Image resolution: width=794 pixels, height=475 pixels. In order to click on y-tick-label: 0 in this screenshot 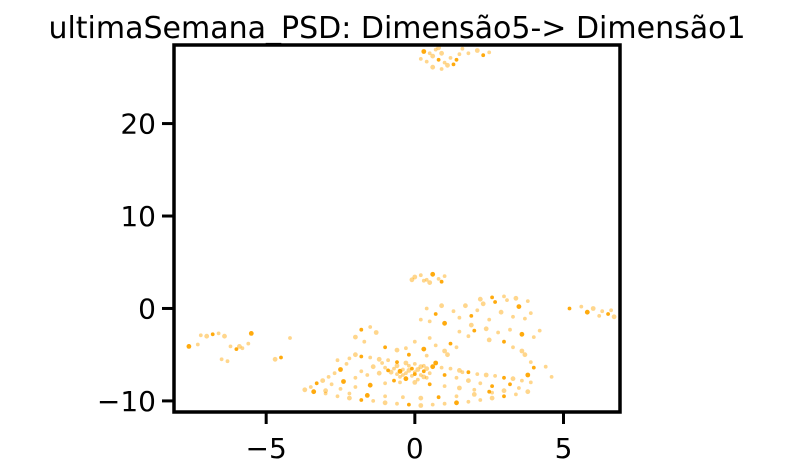, I will do `click(147, 308)`.